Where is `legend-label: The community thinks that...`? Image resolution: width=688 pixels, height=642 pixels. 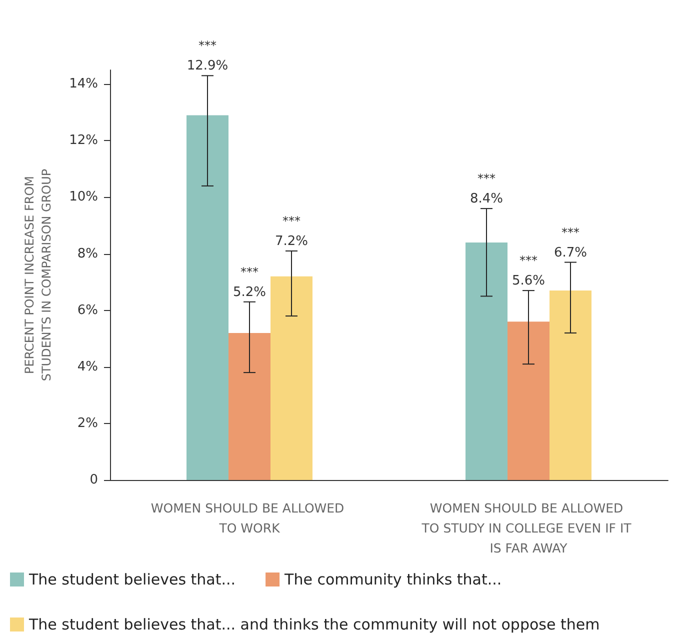 legend-label: The community thinks that... is located at coordinates (393, 579).